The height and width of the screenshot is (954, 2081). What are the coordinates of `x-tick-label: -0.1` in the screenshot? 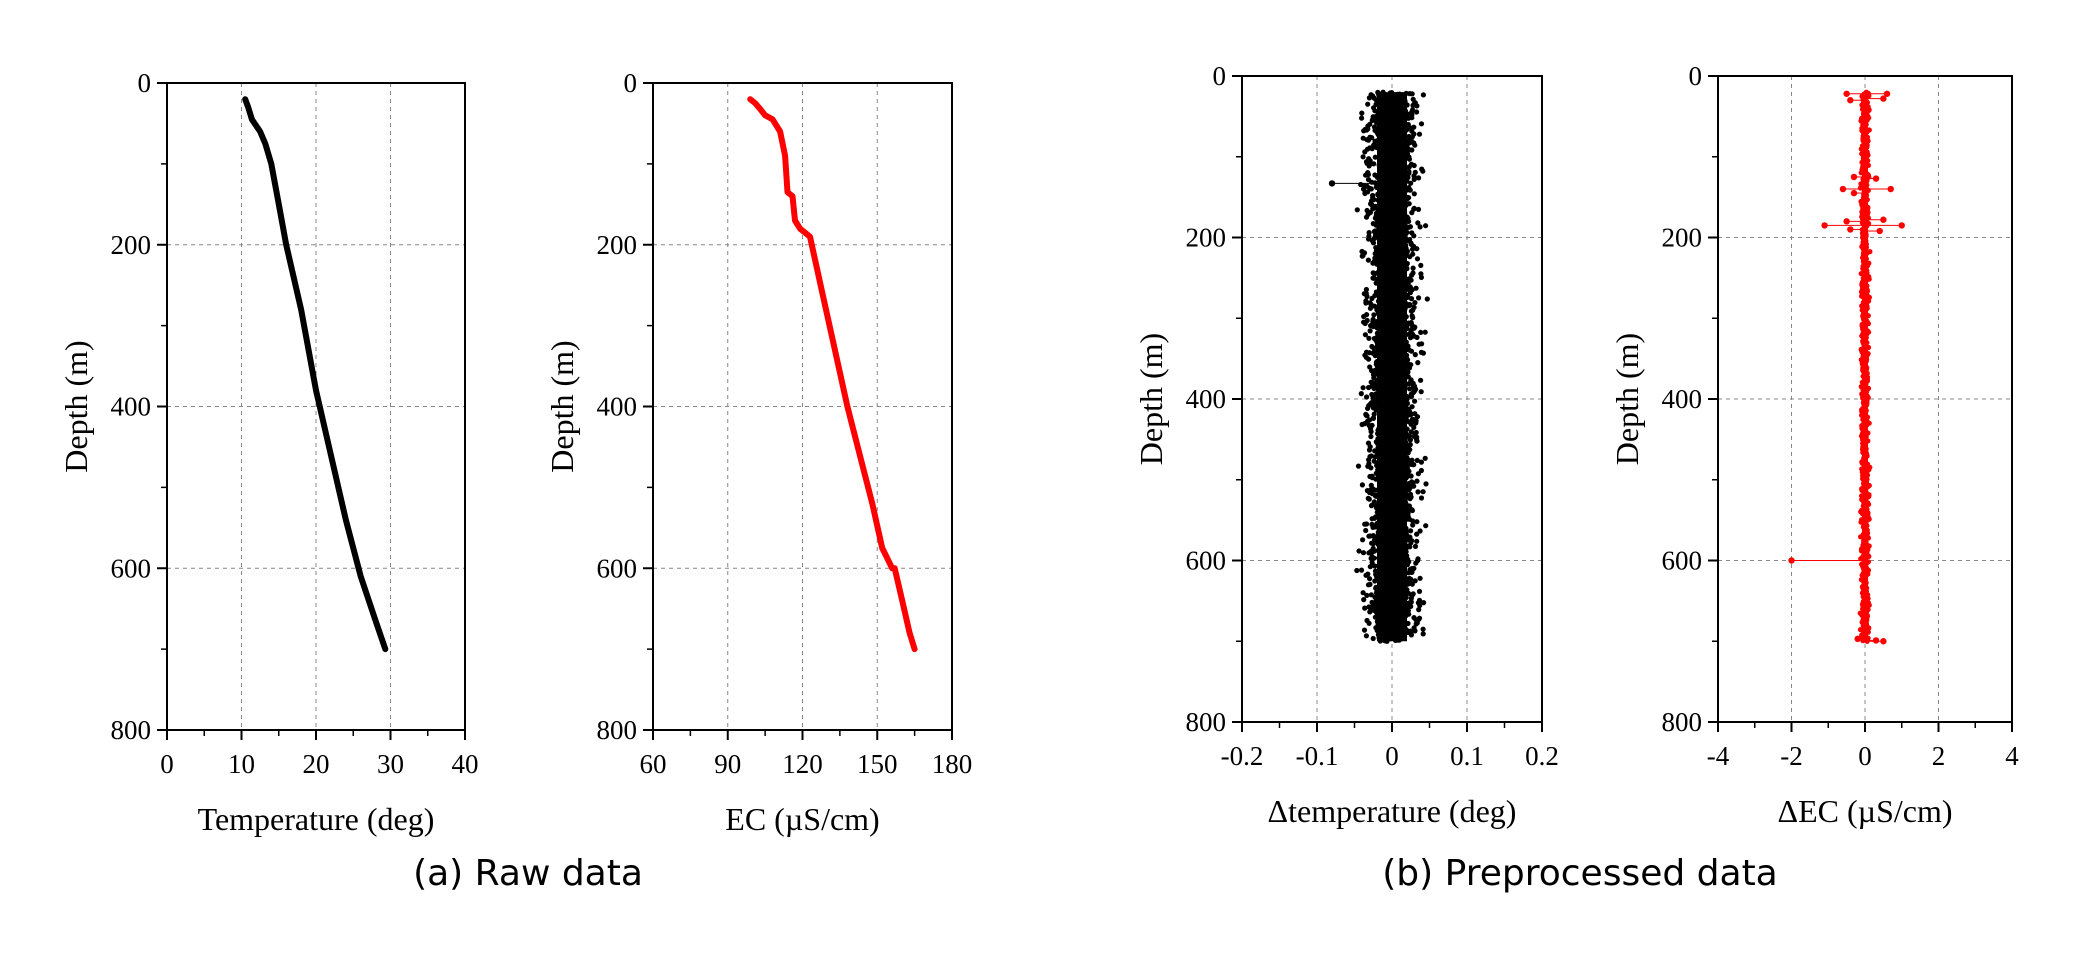 It's located at (1317, 756).